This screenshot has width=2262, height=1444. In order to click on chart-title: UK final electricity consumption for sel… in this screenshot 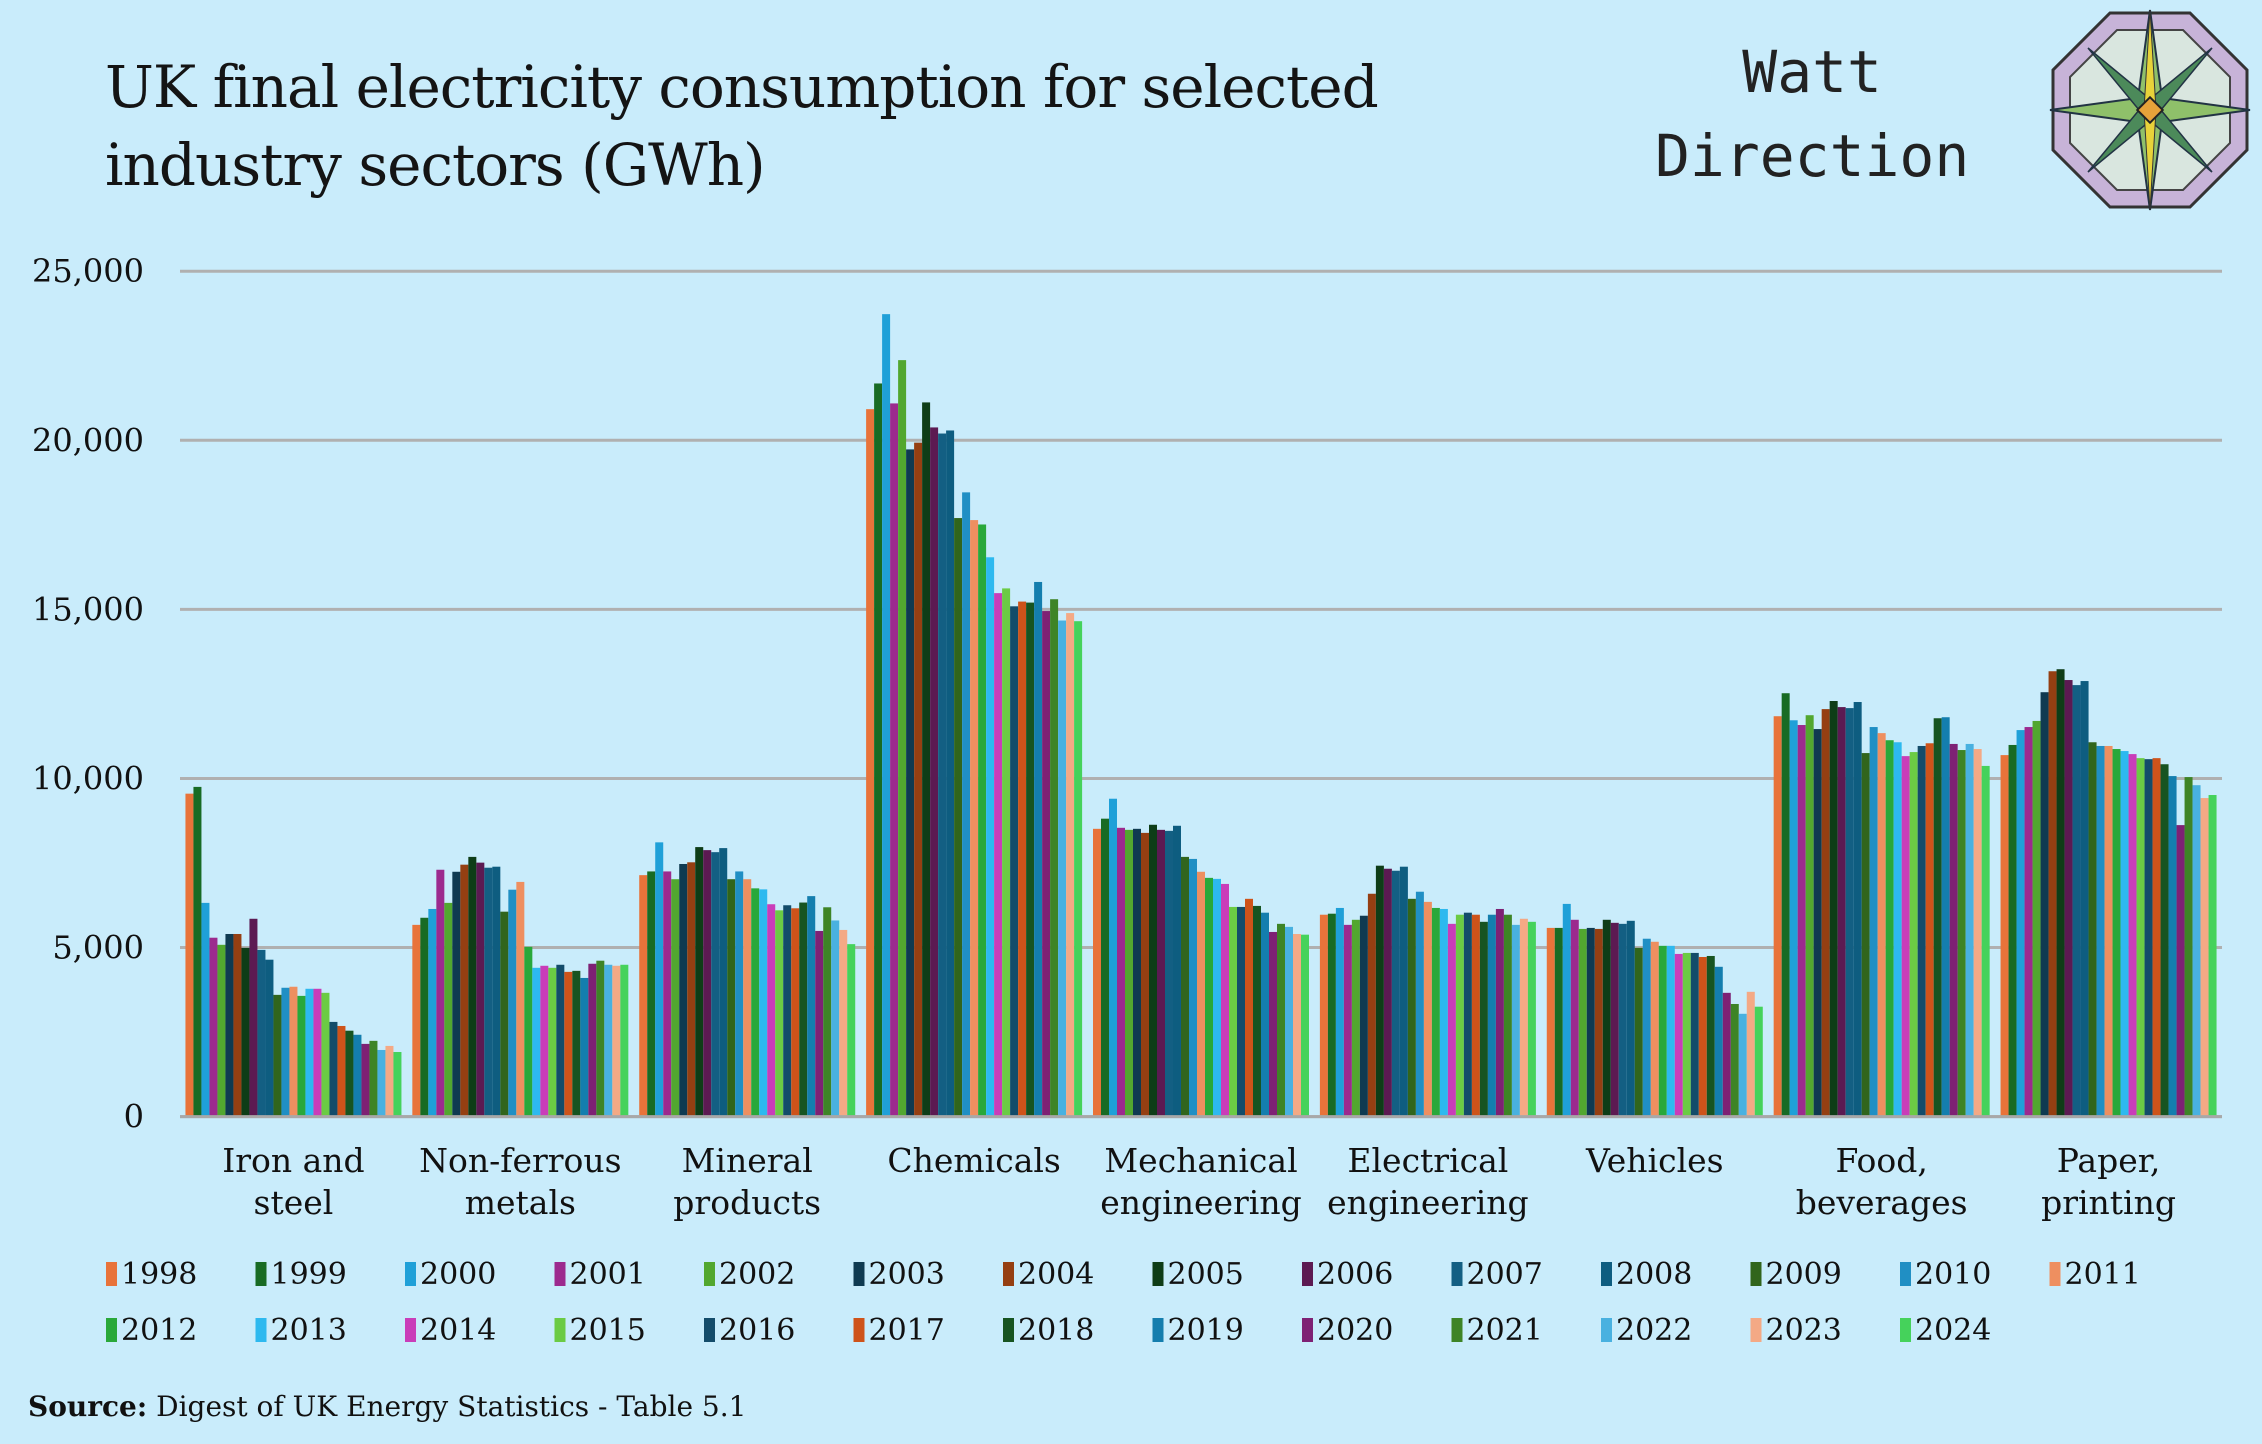, I will do `click(742, 126)`.